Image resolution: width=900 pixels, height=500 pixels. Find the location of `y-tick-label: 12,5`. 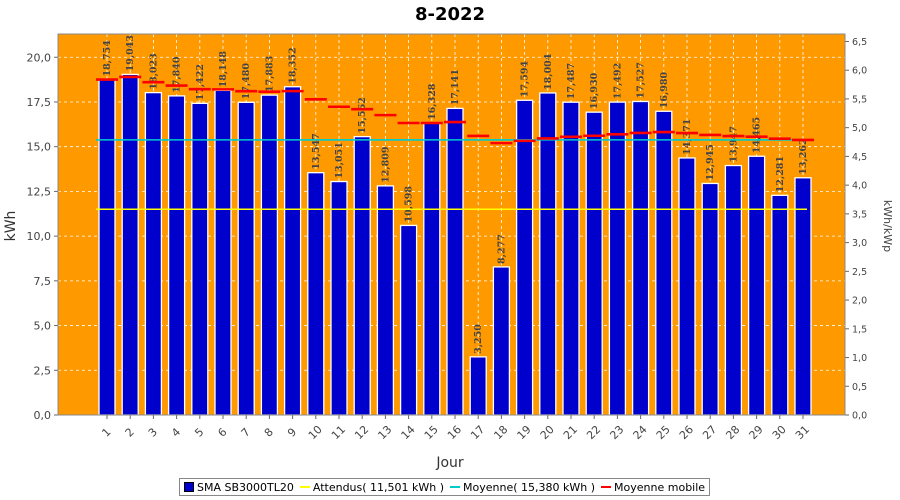

y-tick-label: 12,5 is located at coordinates (39, 191).